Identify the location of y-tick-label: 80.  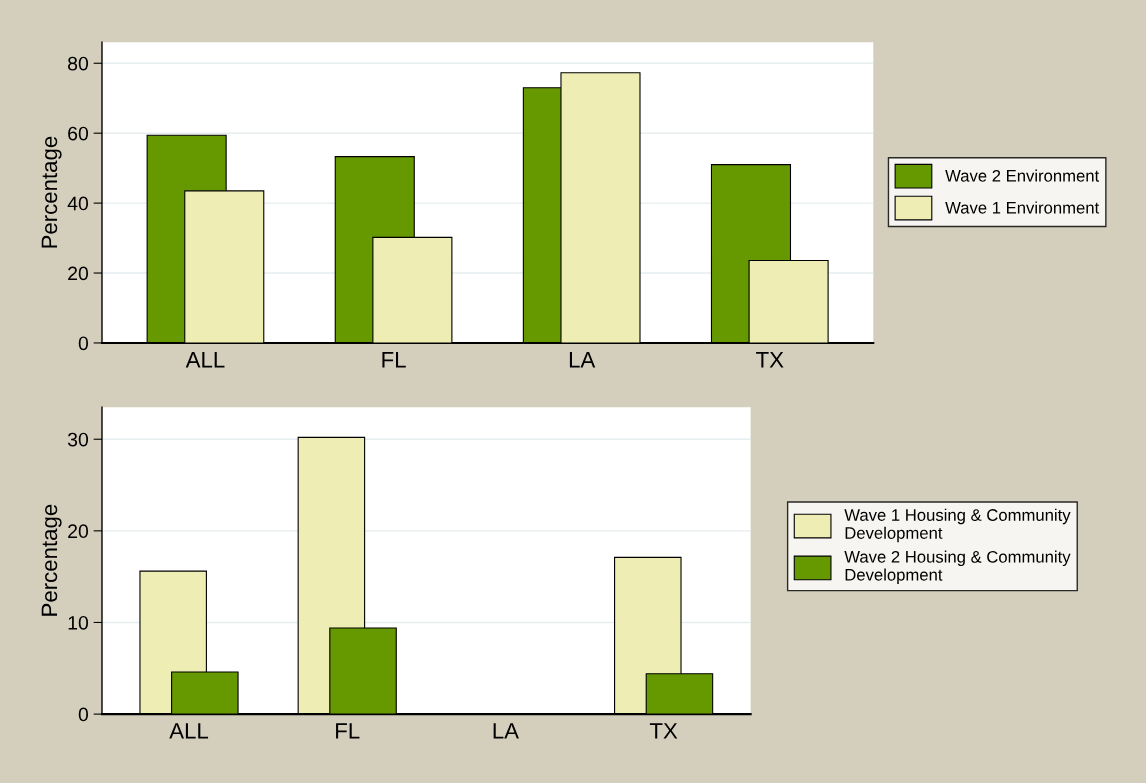
(78, 63).